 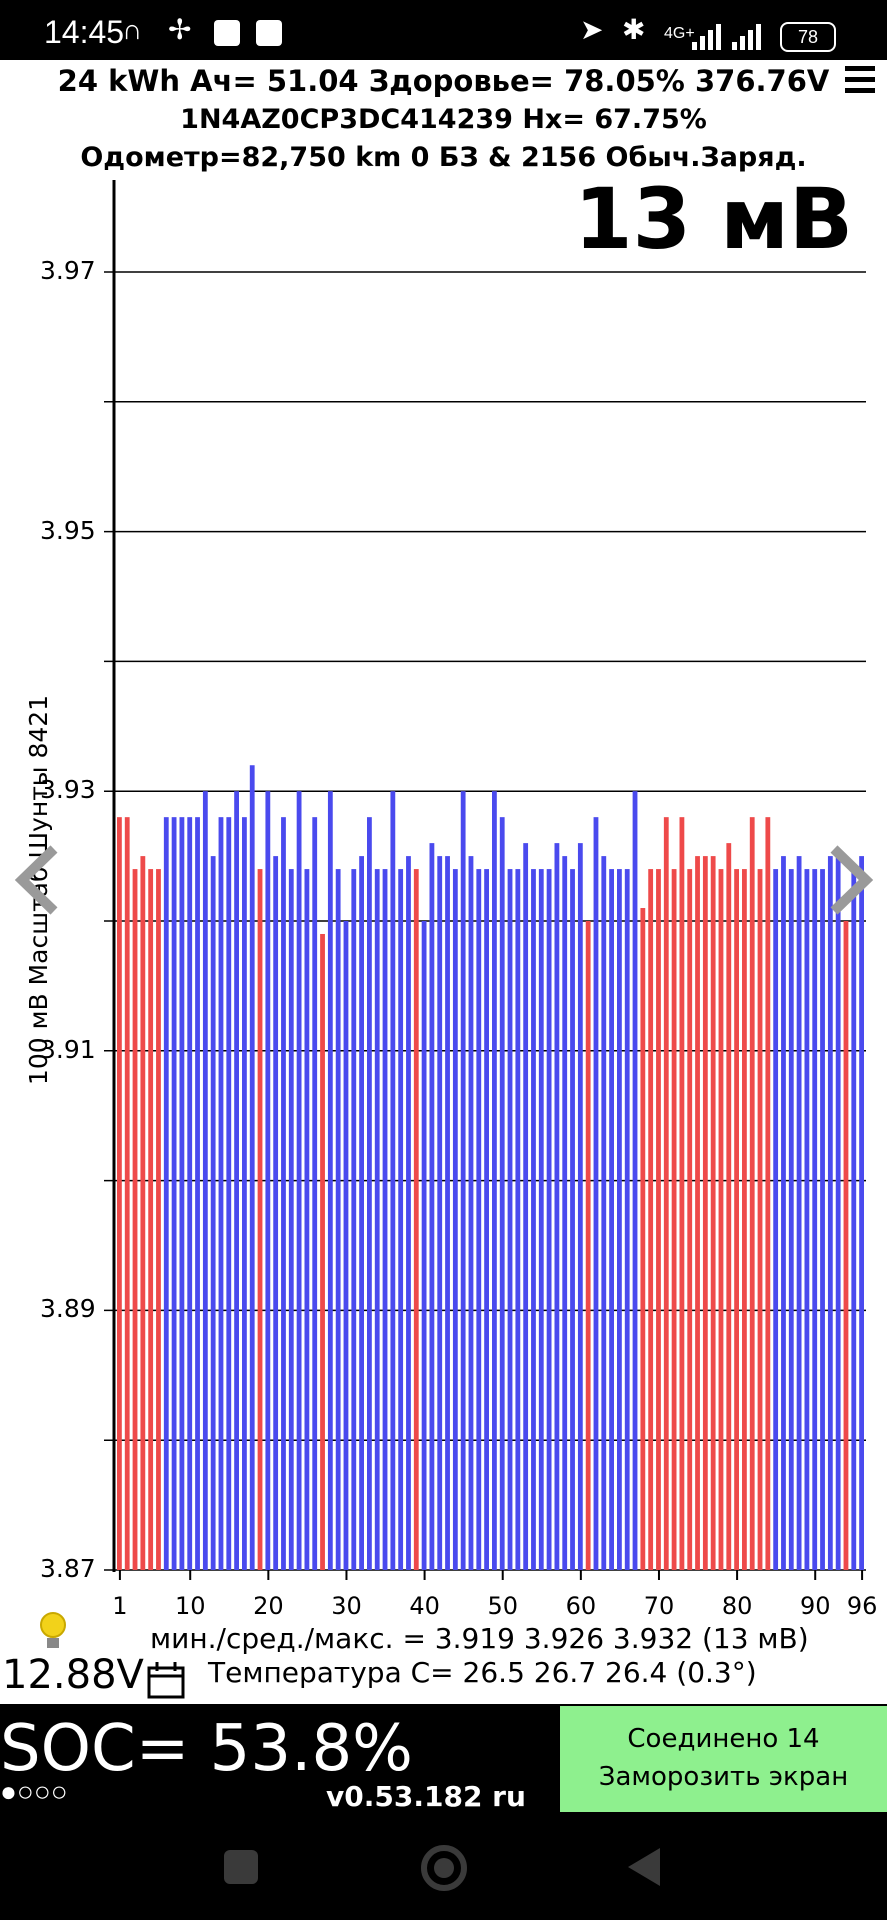 What do you see at coordinates (581, 1606) in the screenshot?
I see `x-tick-label: 60` at bounding box center [581, 1606].